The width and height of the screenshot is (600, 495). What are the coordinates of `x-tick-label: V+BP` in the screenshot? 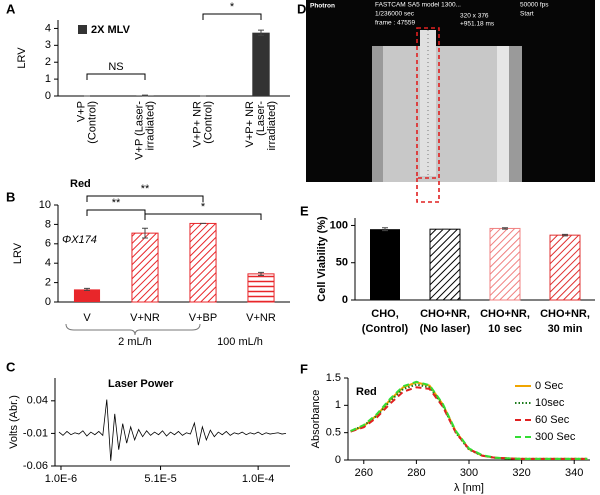 It's located at (203, 318).